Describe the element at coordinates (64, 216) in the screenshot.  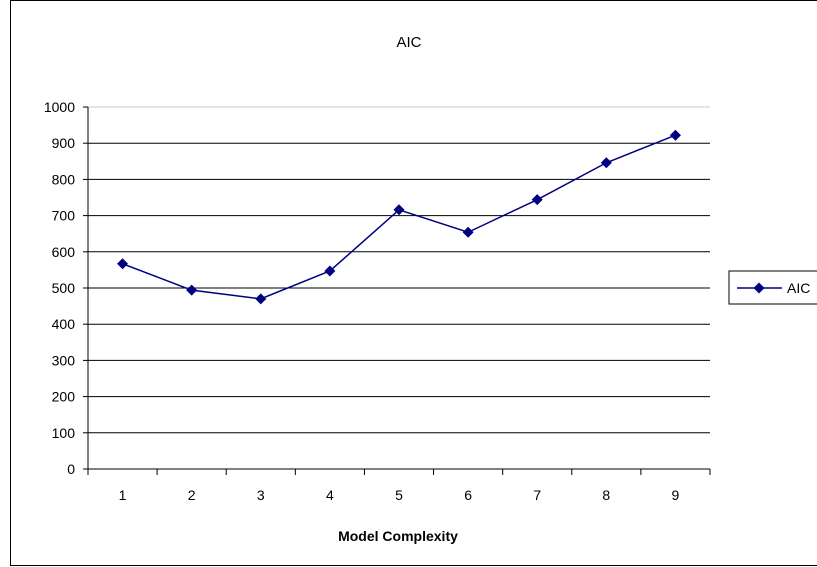
I see `y-tick-label: 700` at that location.